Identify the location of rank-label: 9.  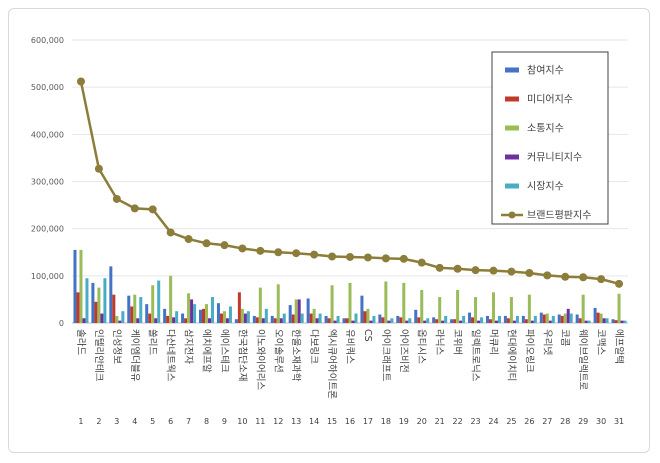
(224, 421).